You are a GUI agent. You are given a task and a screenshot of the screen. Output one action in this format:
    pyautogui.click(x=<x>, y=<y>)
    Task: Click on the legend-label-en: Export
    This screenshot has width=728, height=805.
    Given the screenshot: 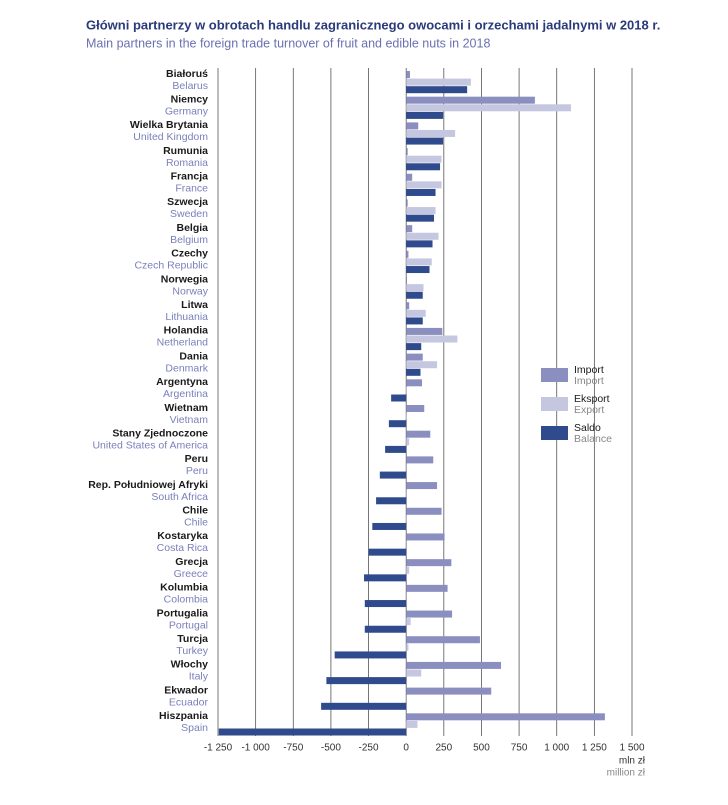 What is the action you would take?
    pyautogui.click(x=589, y=410)
    